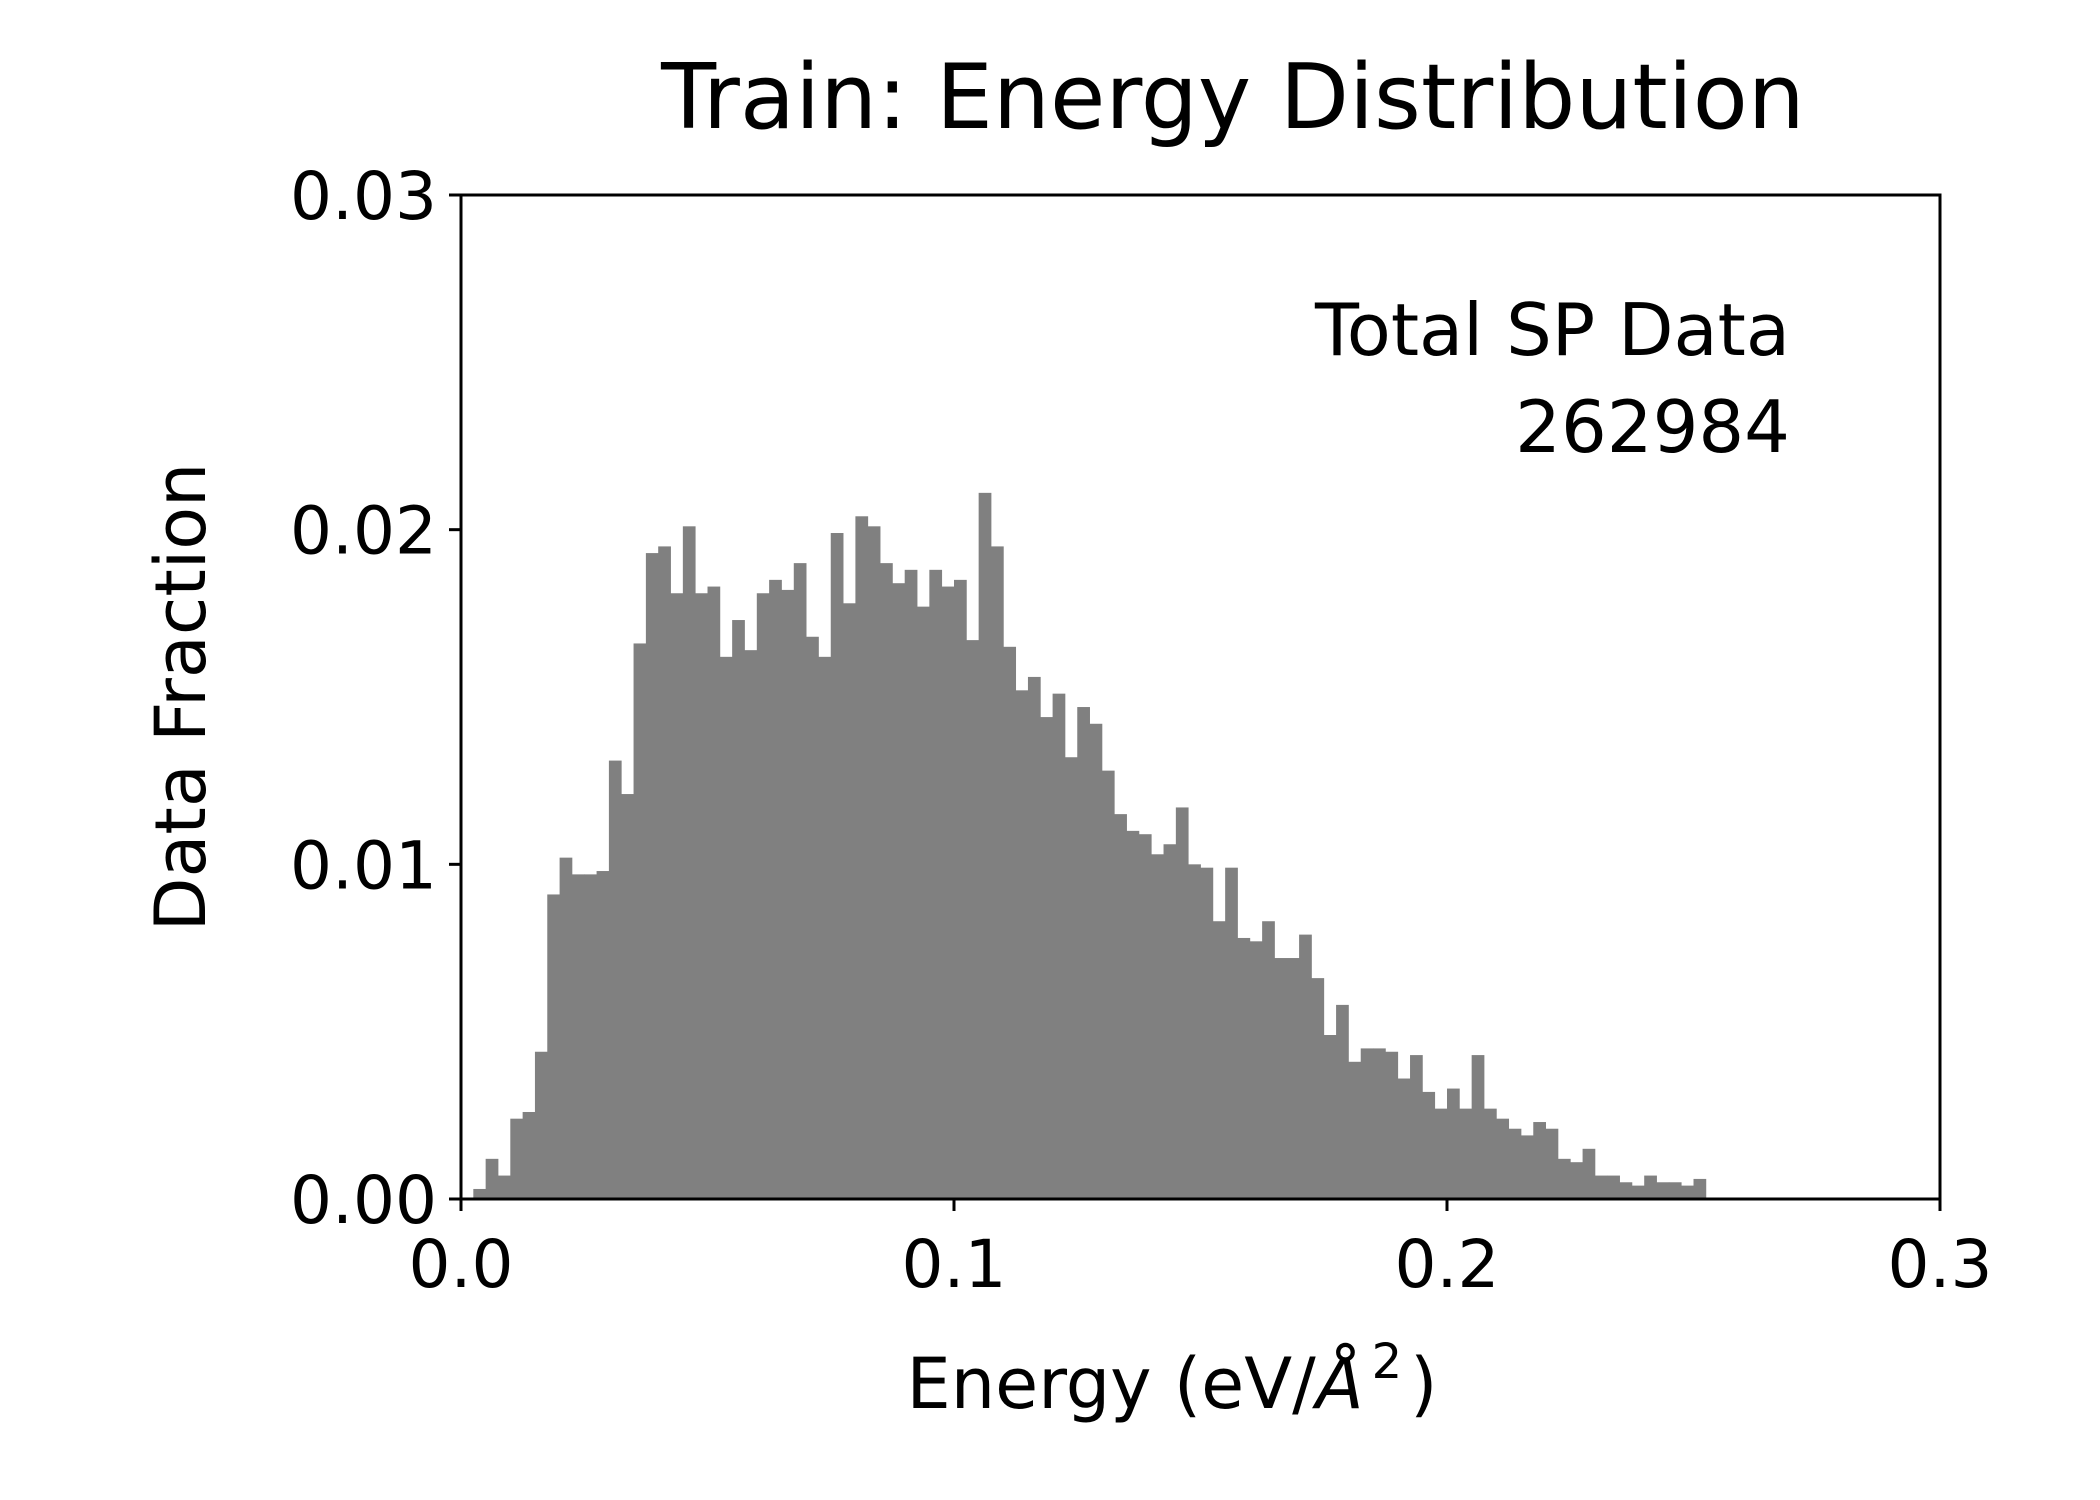  What do you see at coordinates (363, 865) in the screenshot?
I see `y-tick-label: 0.01` at bounding box center [363, 865].